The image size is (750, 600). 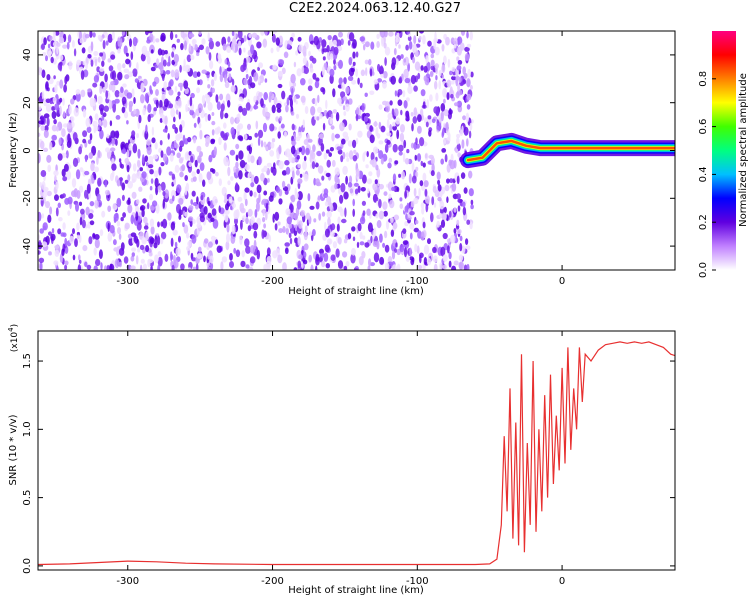 I want to click on colorbar-label: Normalized spectral amplitude, so click(x=743, y=150).